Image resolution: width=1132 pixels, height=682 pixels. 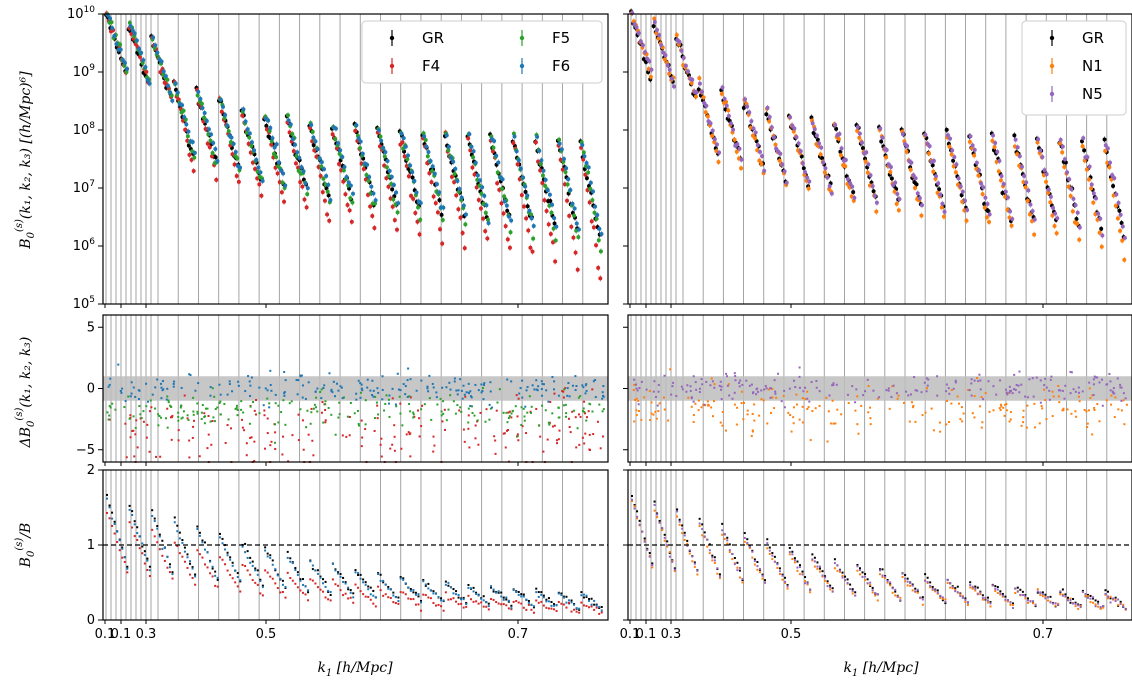 I want to click on legend-label-F4: F4, so click(x=431, y=66).